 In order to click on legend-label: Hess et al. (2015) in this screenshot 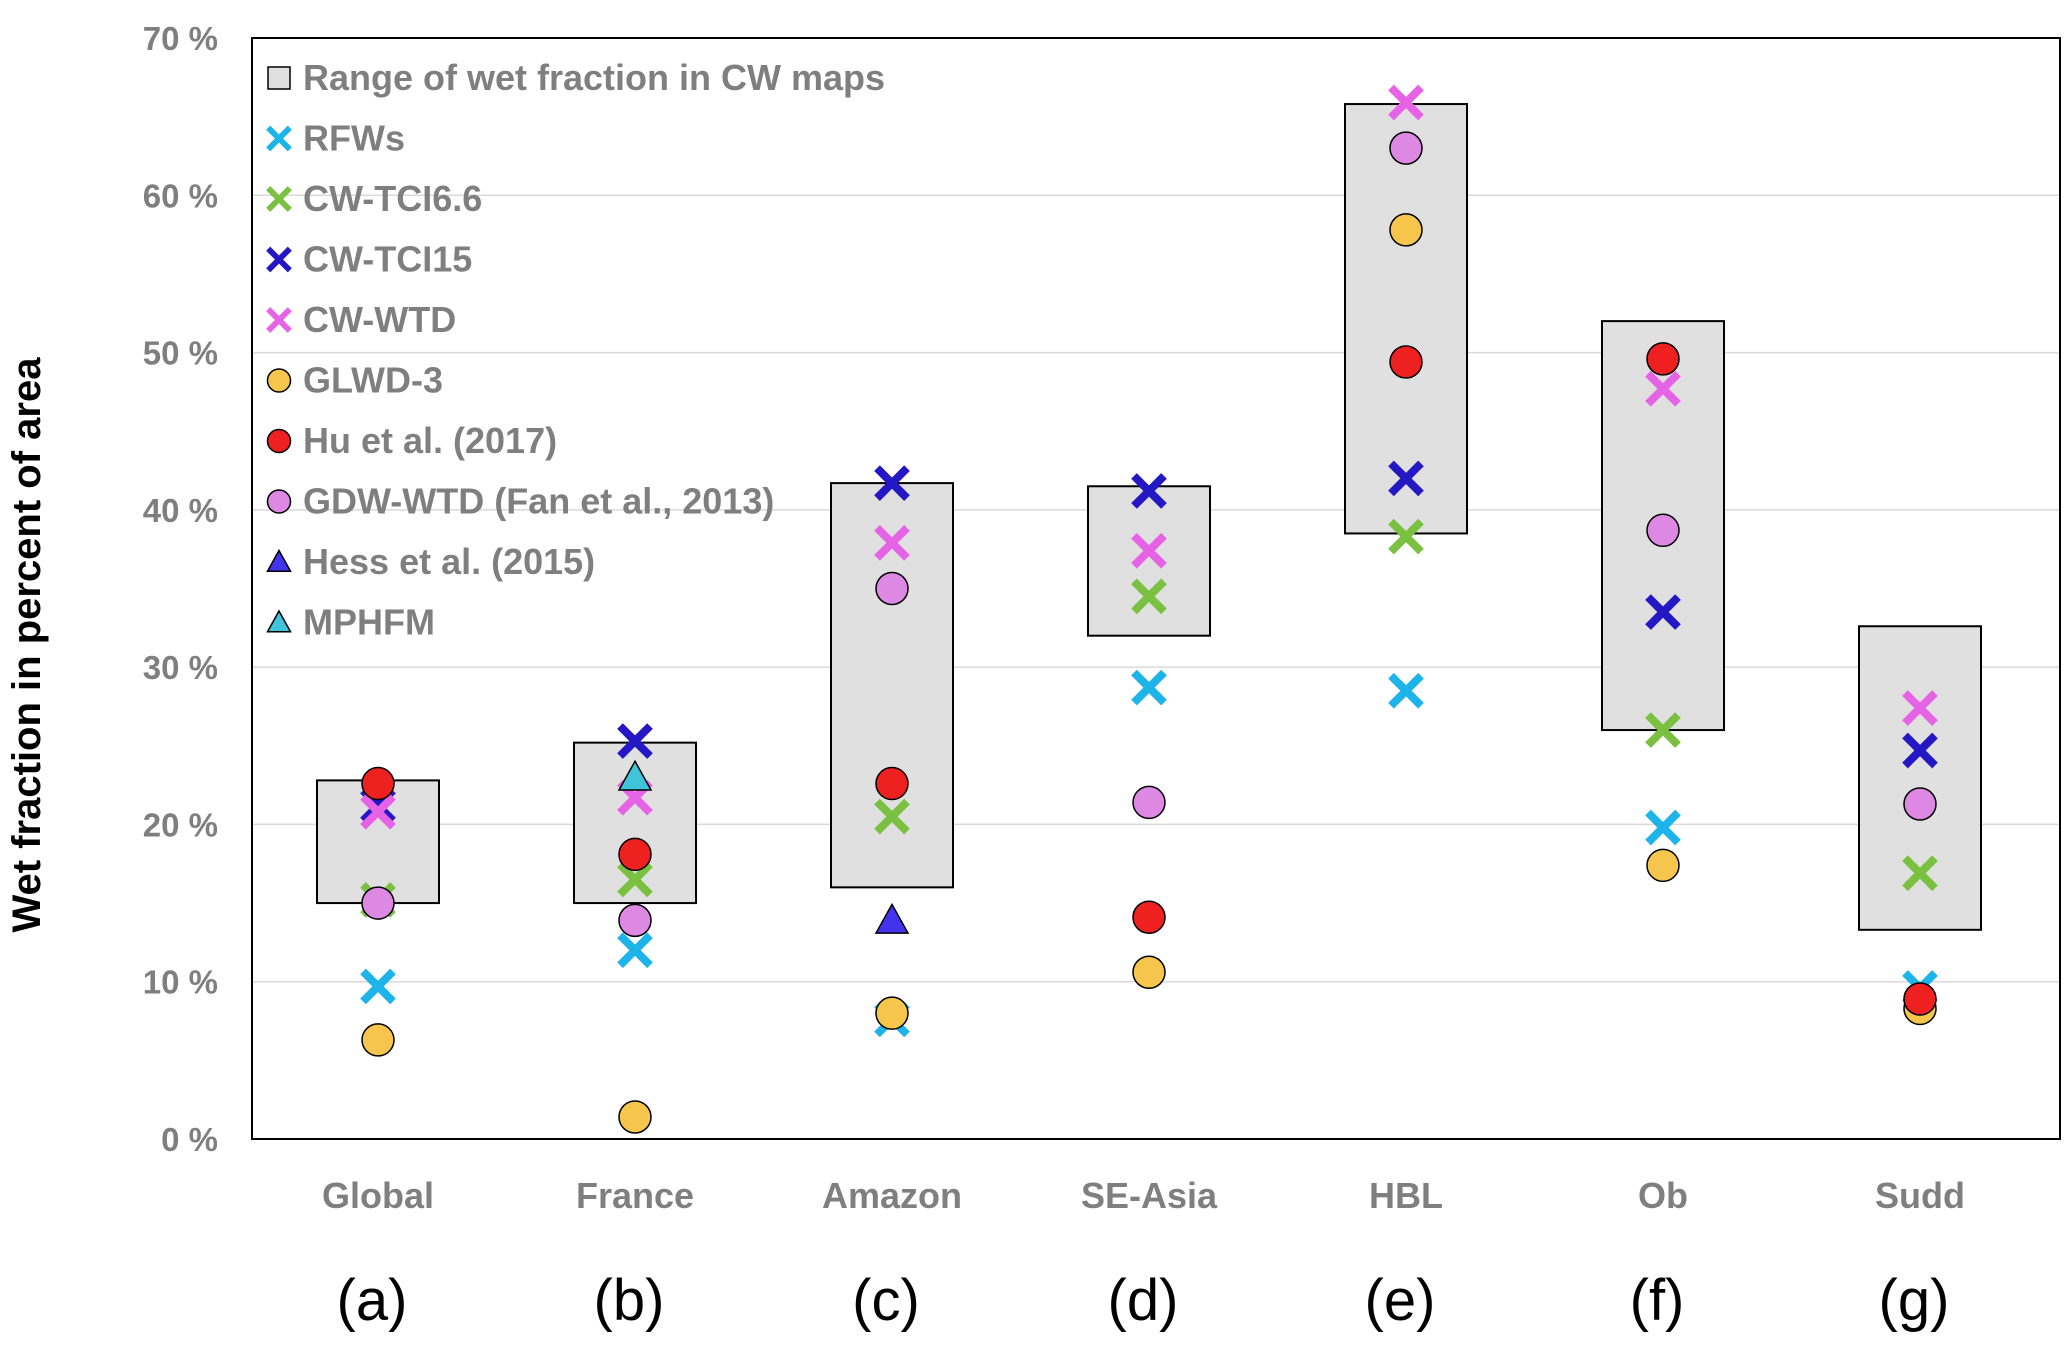, I will do `click(449, 561)`.